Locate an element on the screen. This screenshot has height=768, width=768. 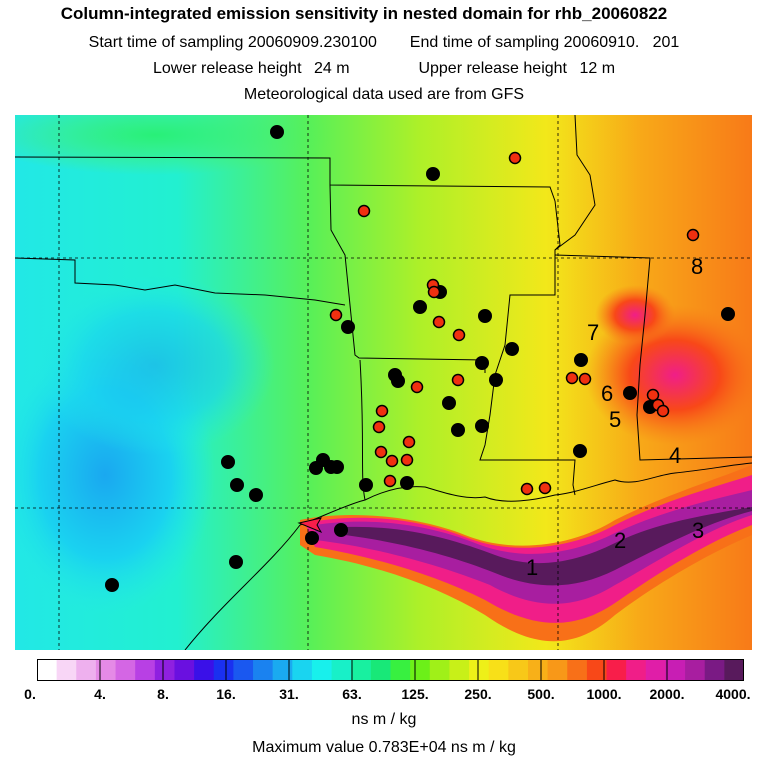
colorbar-tick-label: 2000. is located at coordinates (667, 694).